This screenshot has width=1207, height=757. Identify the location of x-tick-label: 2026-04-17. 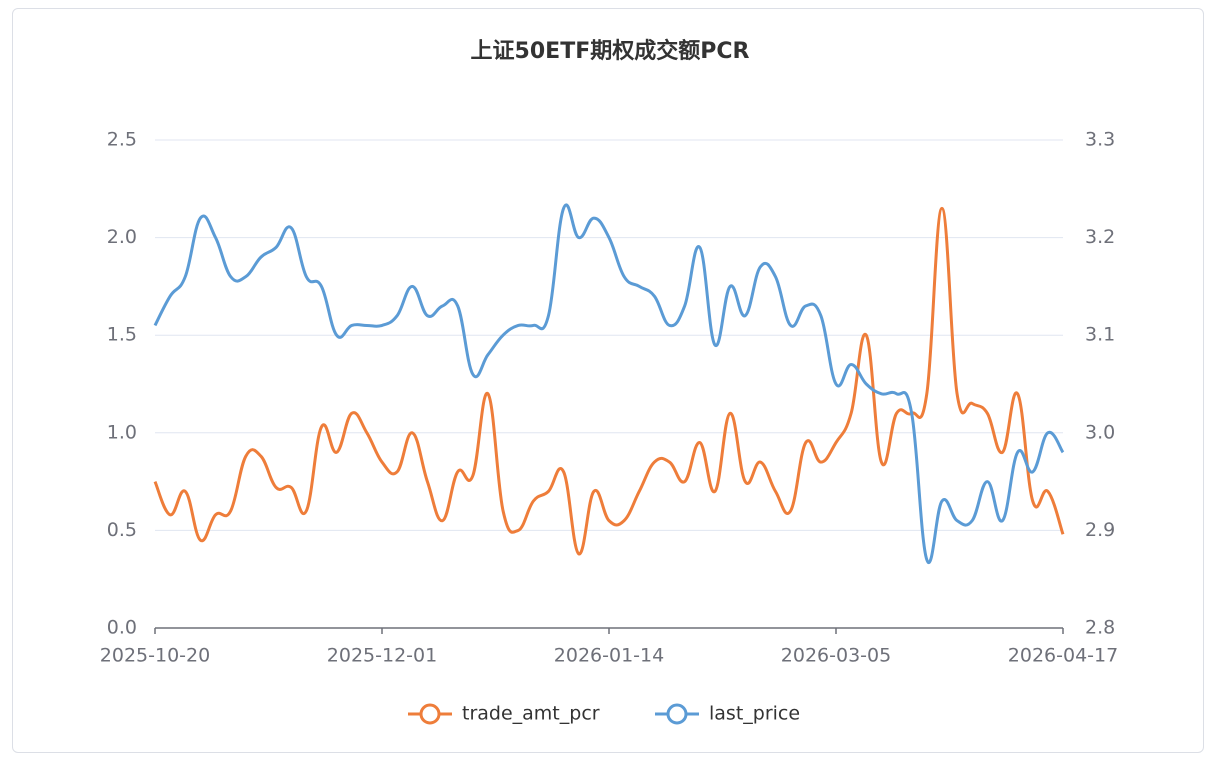
(1063, 656).